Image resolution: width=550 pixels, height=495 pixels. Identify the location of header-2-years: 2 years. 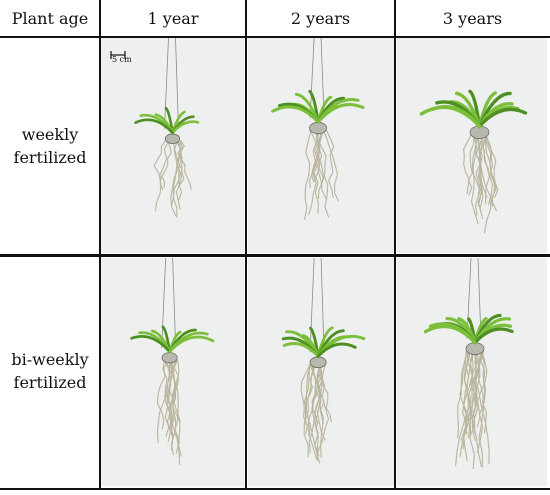
(320, 18).